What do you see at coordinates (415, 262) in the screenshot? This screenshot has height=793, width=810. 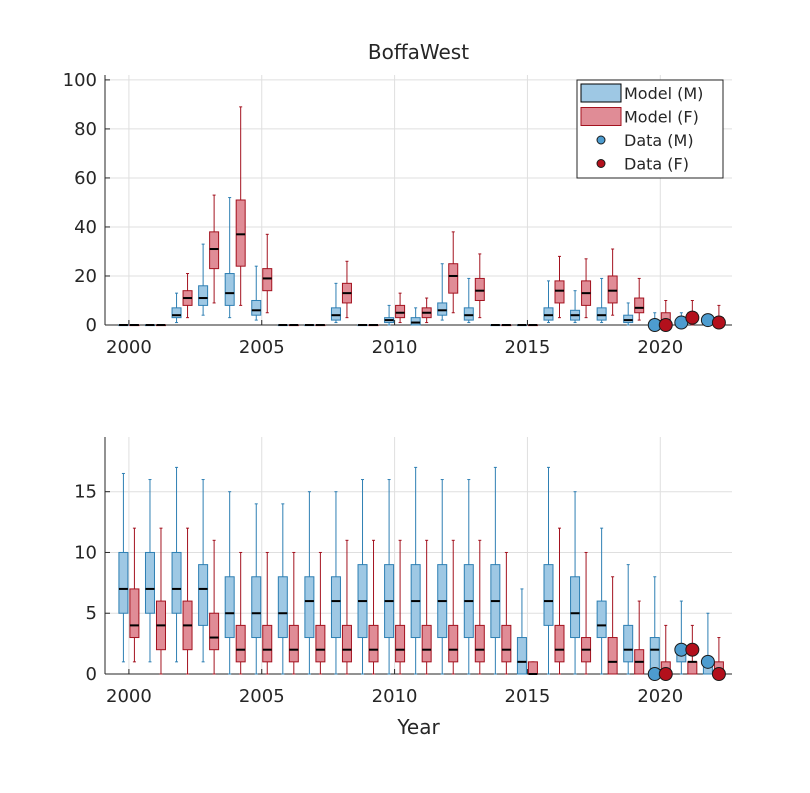 I see `series-model-m` at bounding box center [415, 262].